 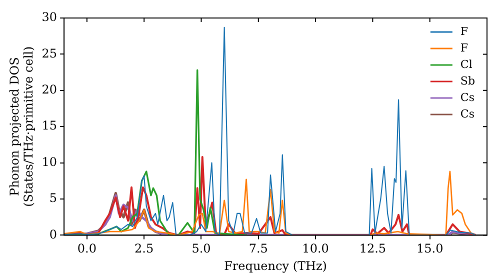 I want to click on y-tick-label: 5, so click(x=53, y=198).